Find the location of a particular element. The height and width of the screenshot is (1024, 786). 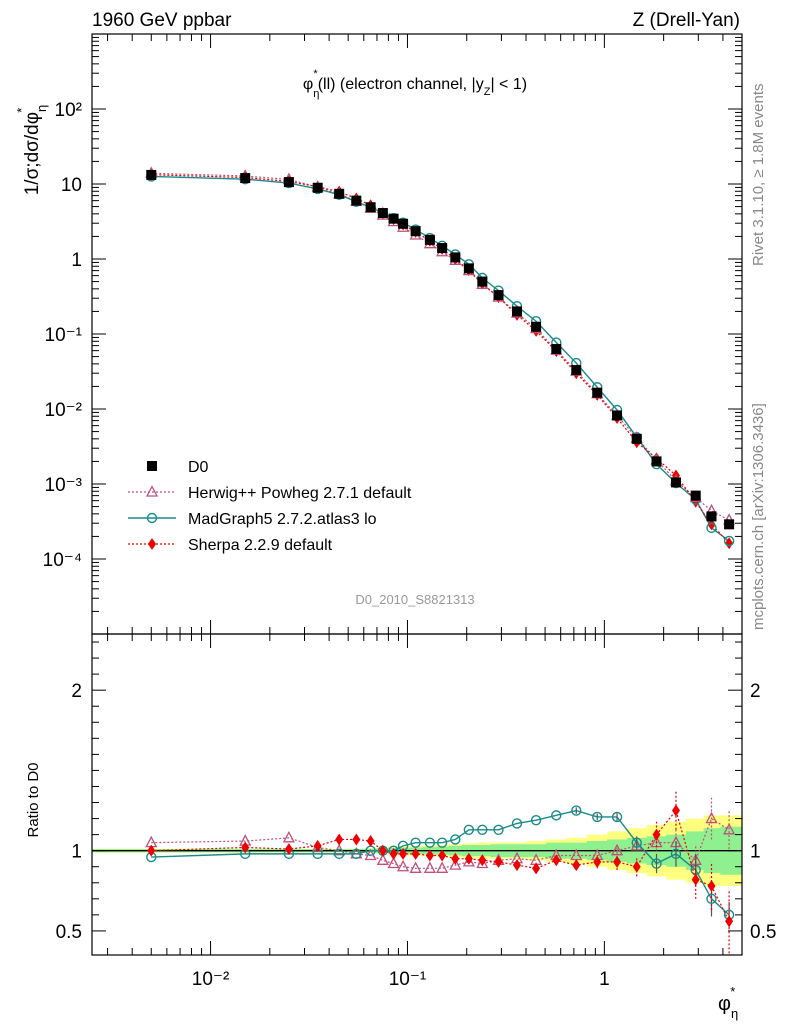

y-tick-label: 10 is located at coordinates (71, 185).